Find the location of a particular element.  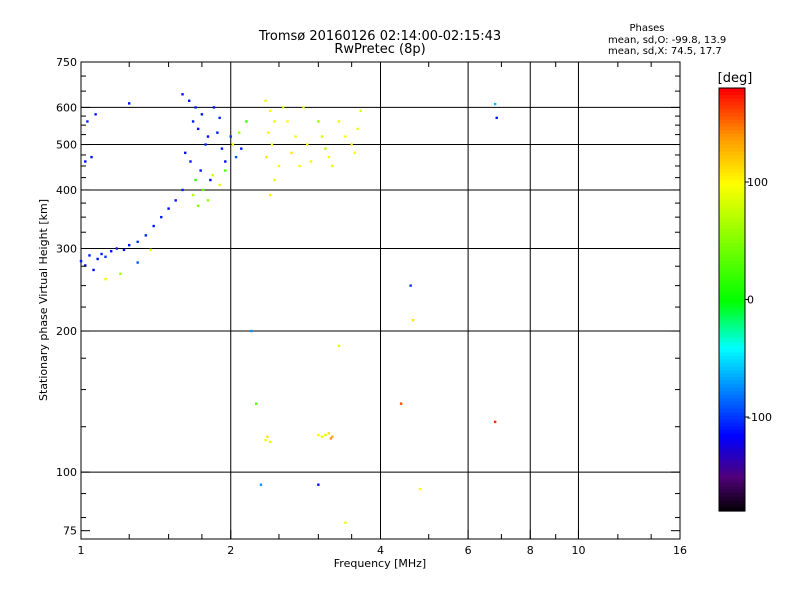

y-tick-label: 75 is located at coordinates (70, 531).